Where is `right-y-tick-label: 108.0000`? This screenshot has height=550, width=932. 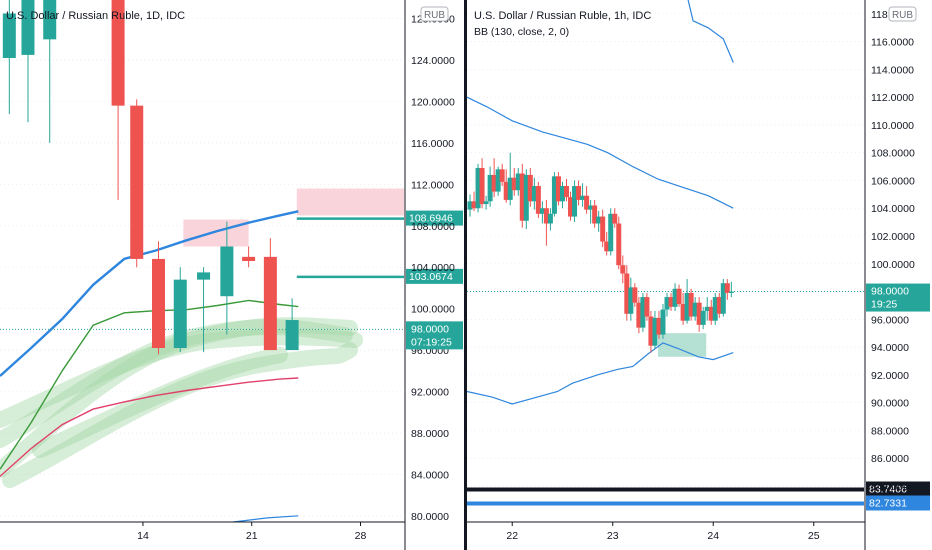
right-y-tick-label: 108.0000 is located at coordinates (893, 154).